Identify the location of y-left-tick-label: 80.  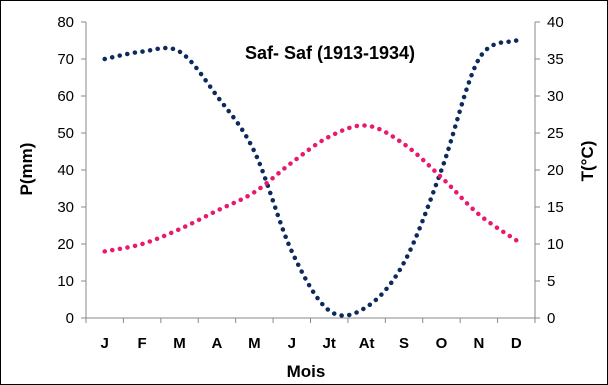
(65, 22).